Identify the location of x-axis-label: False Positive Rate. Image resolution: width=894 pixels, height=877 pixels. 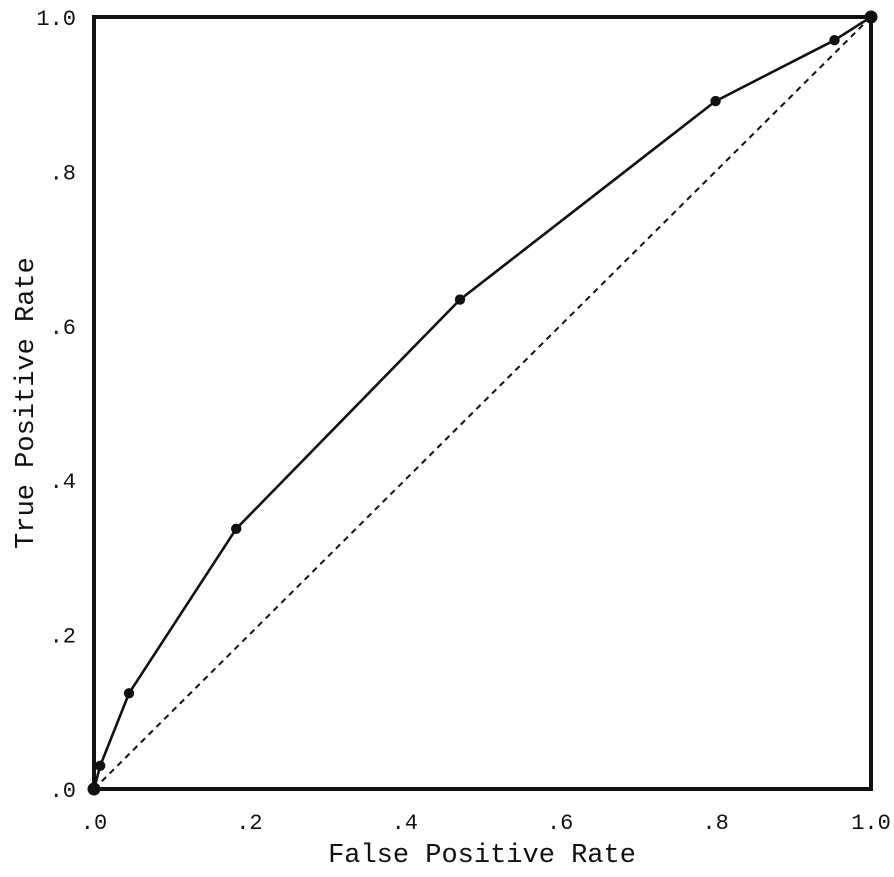
(482, 856).